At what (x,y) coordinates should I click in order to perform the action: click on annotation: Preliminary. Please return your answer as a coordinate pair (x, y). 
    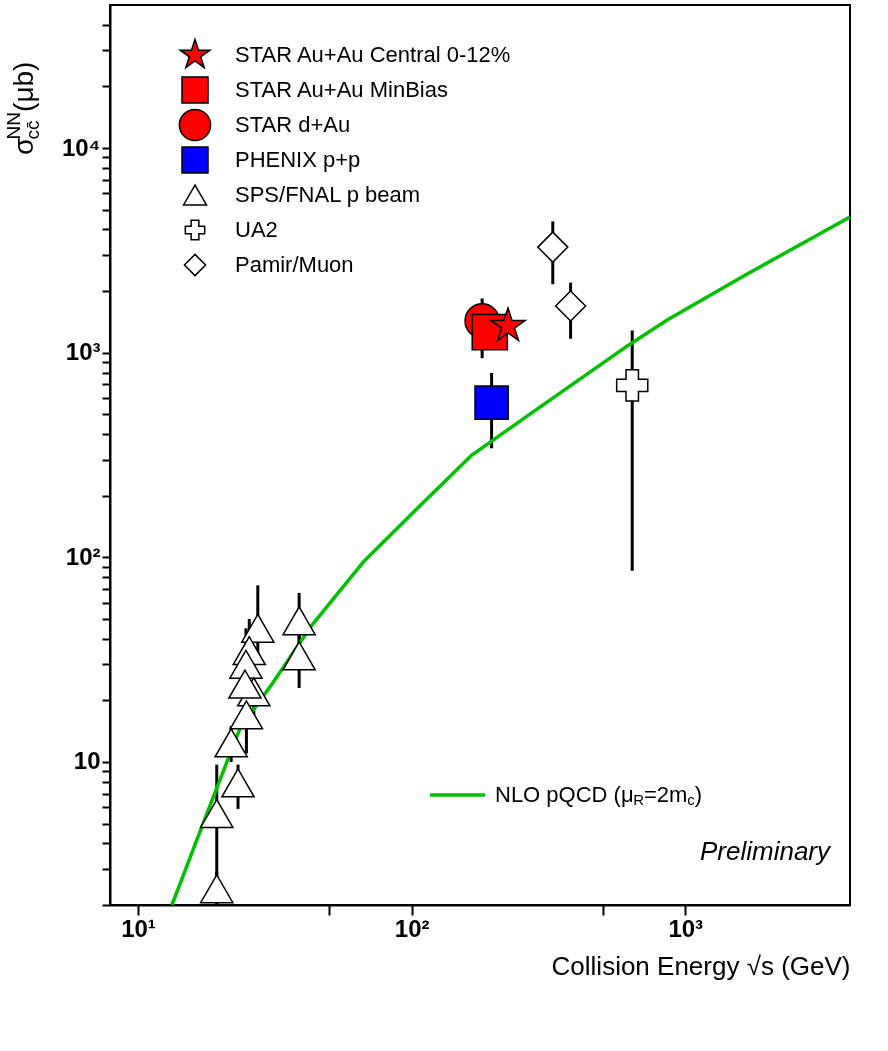
    Looking at the image, I should click on (765, 851).